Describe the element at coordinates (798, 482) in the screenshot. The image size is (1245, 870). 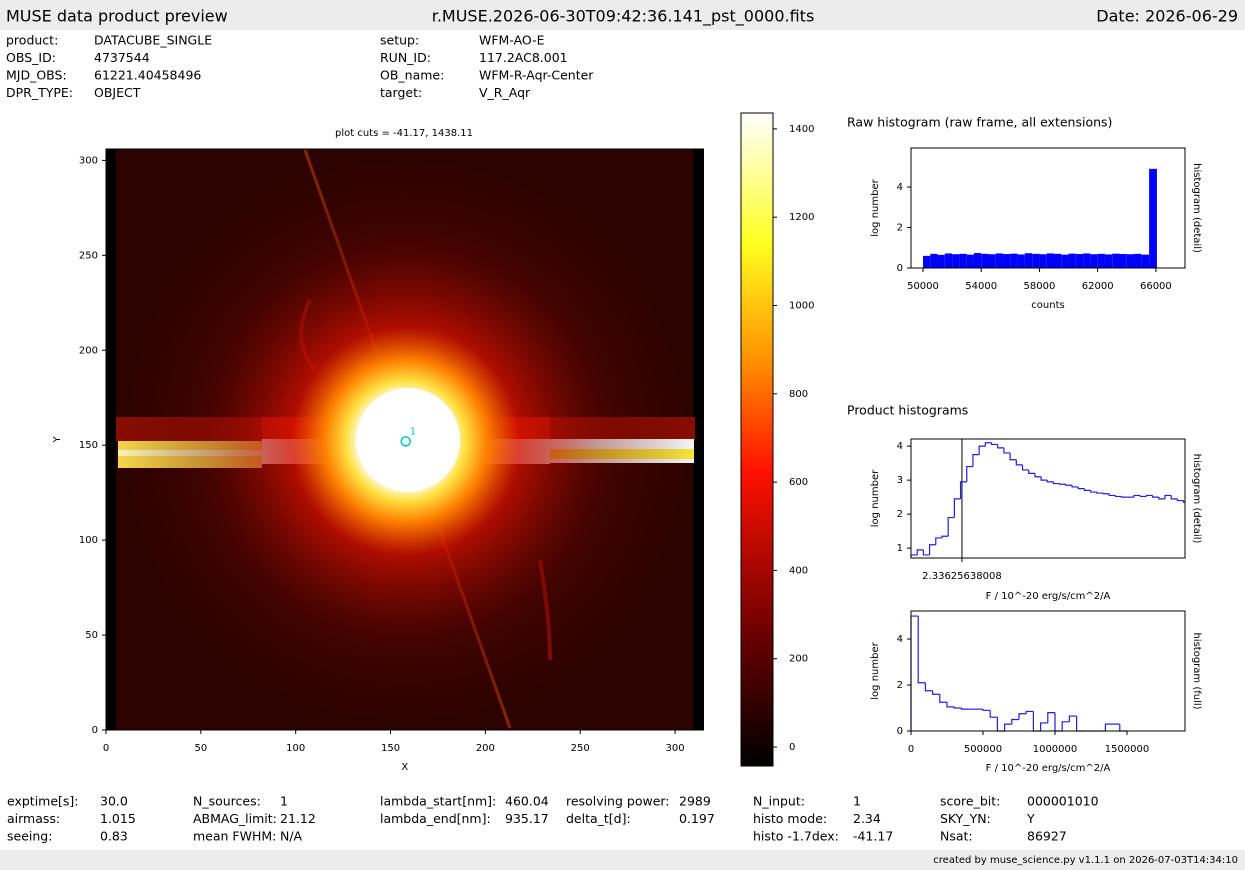
I see `y-tick-label: 600` at that location.